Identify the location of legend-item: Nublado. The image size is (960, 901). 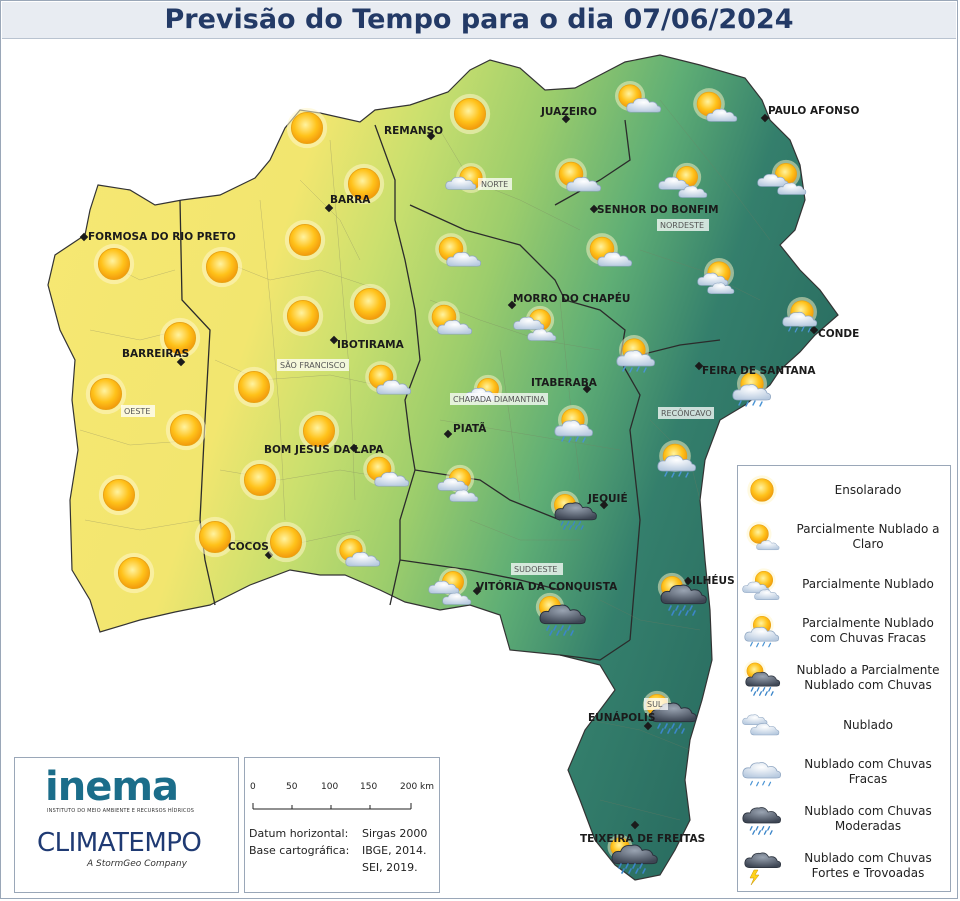
(844, 725).